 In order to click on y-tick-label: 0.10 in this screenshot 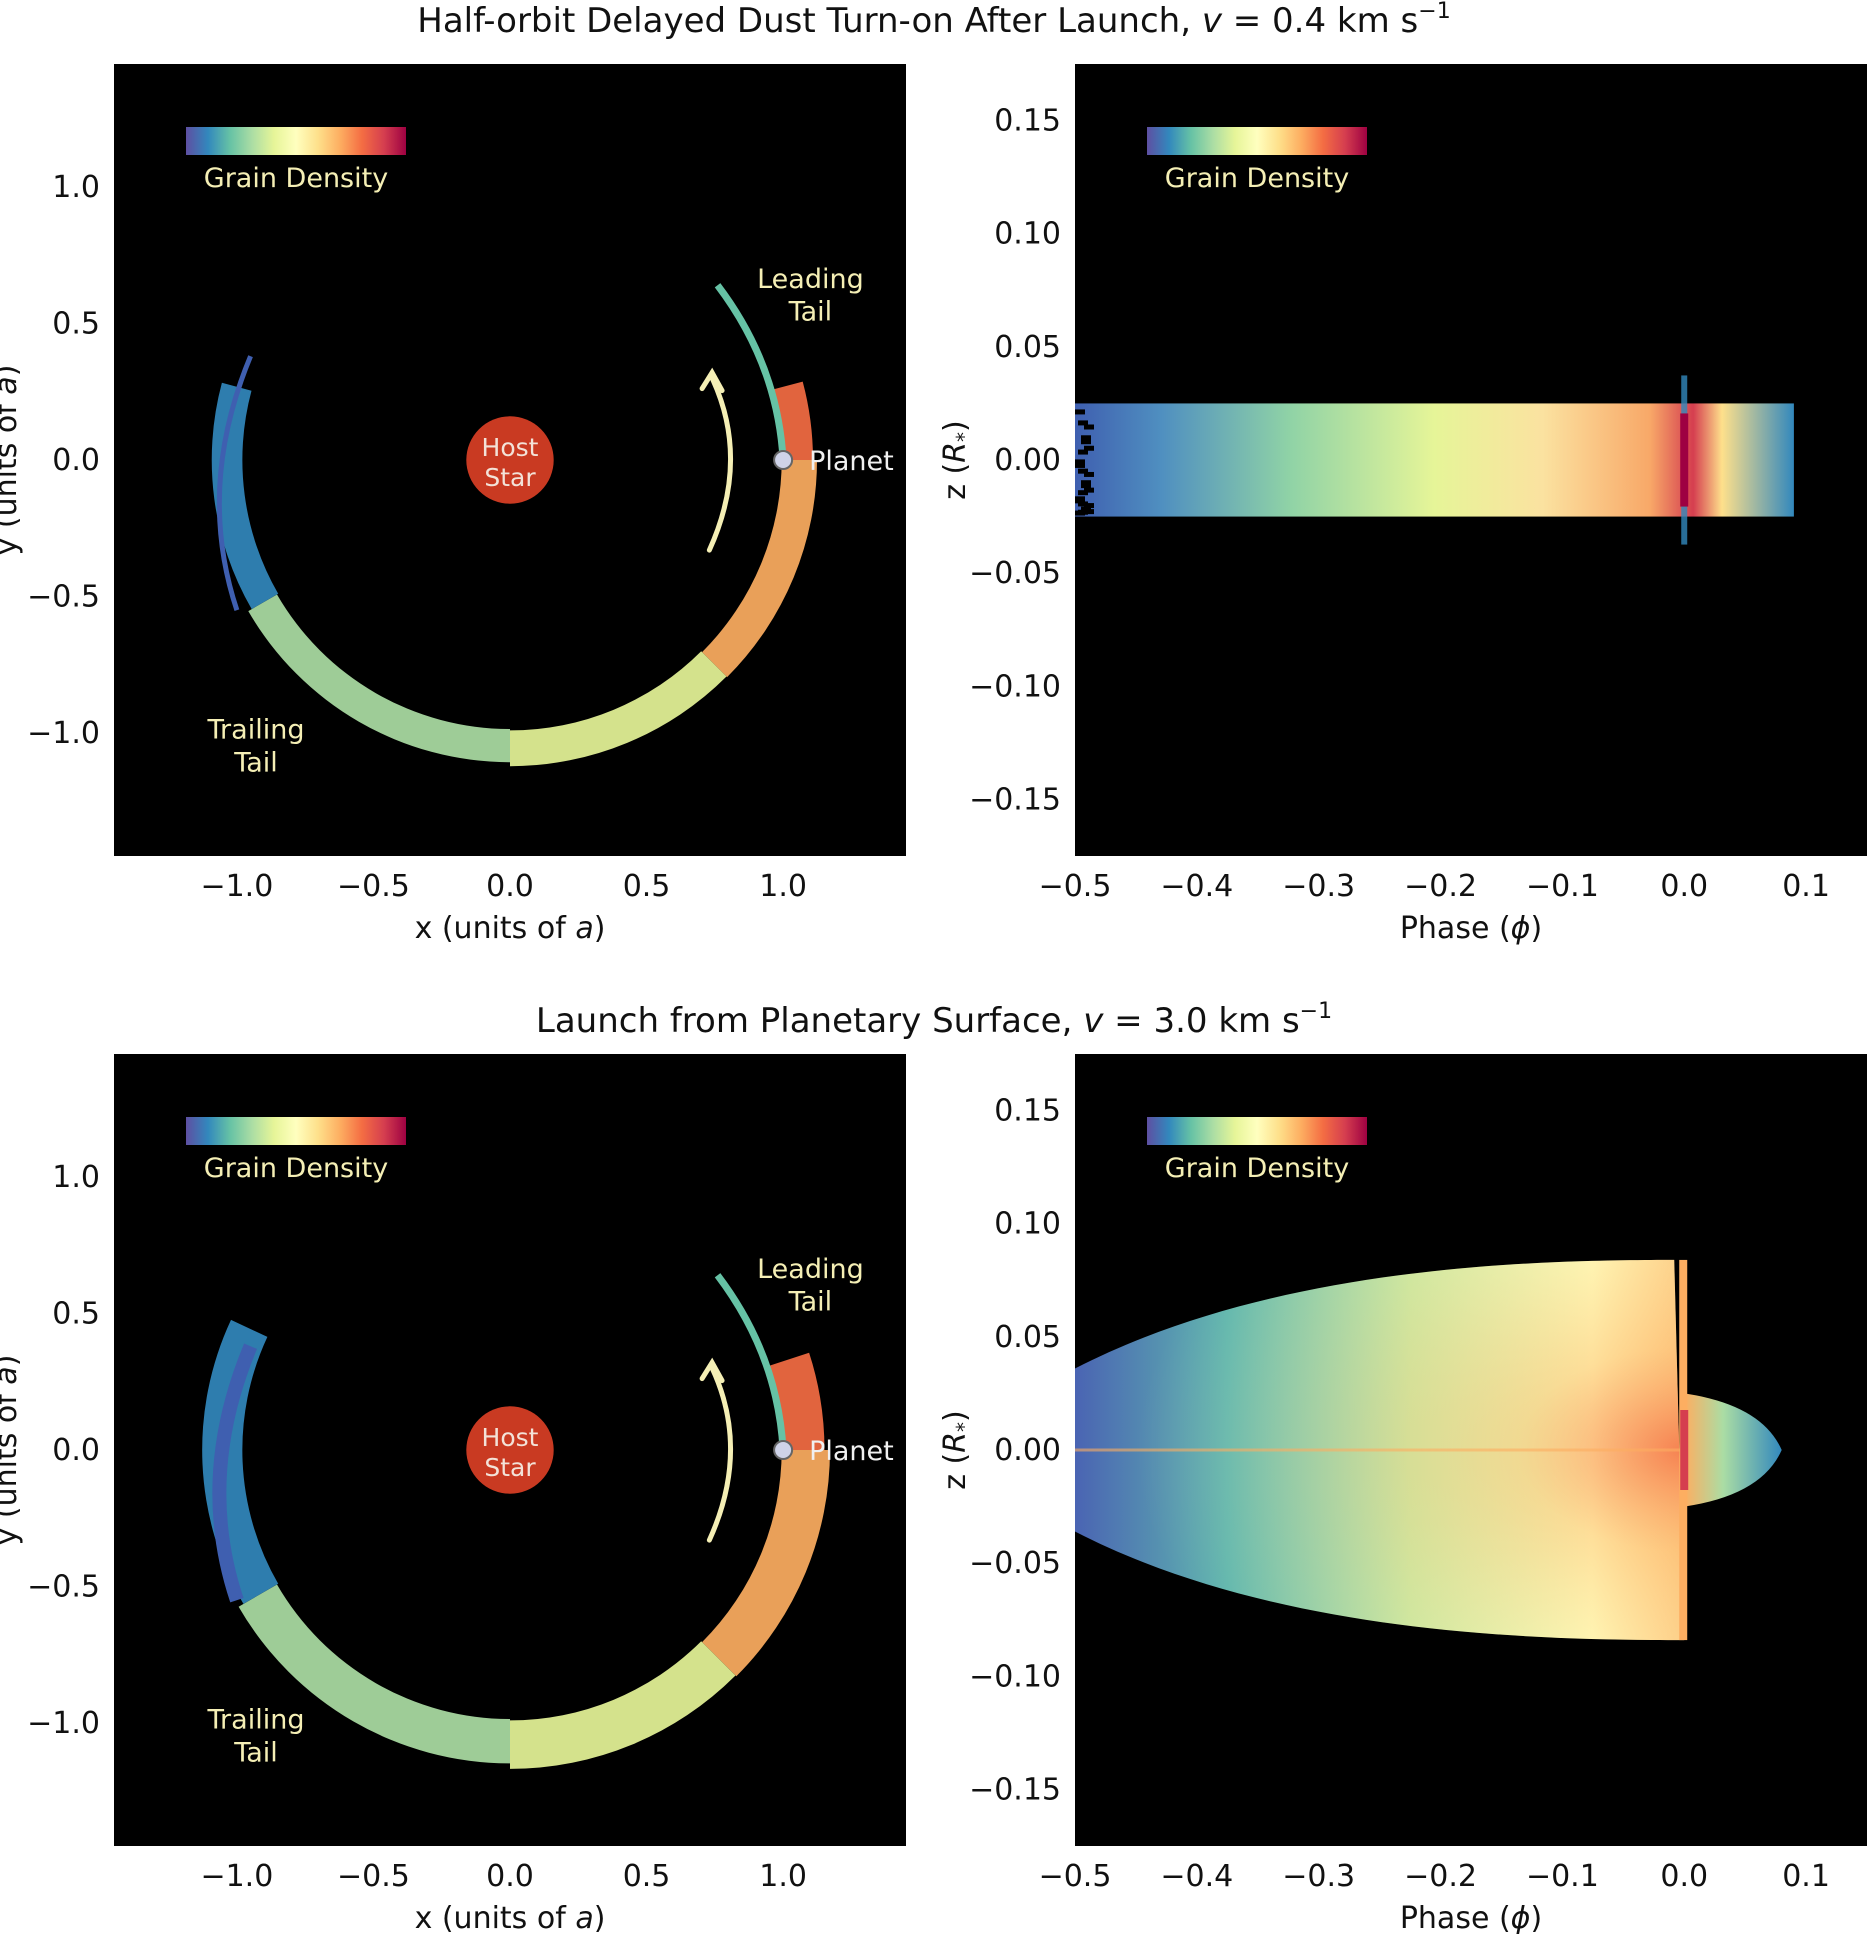, I will do `click(1027, 1224)`.